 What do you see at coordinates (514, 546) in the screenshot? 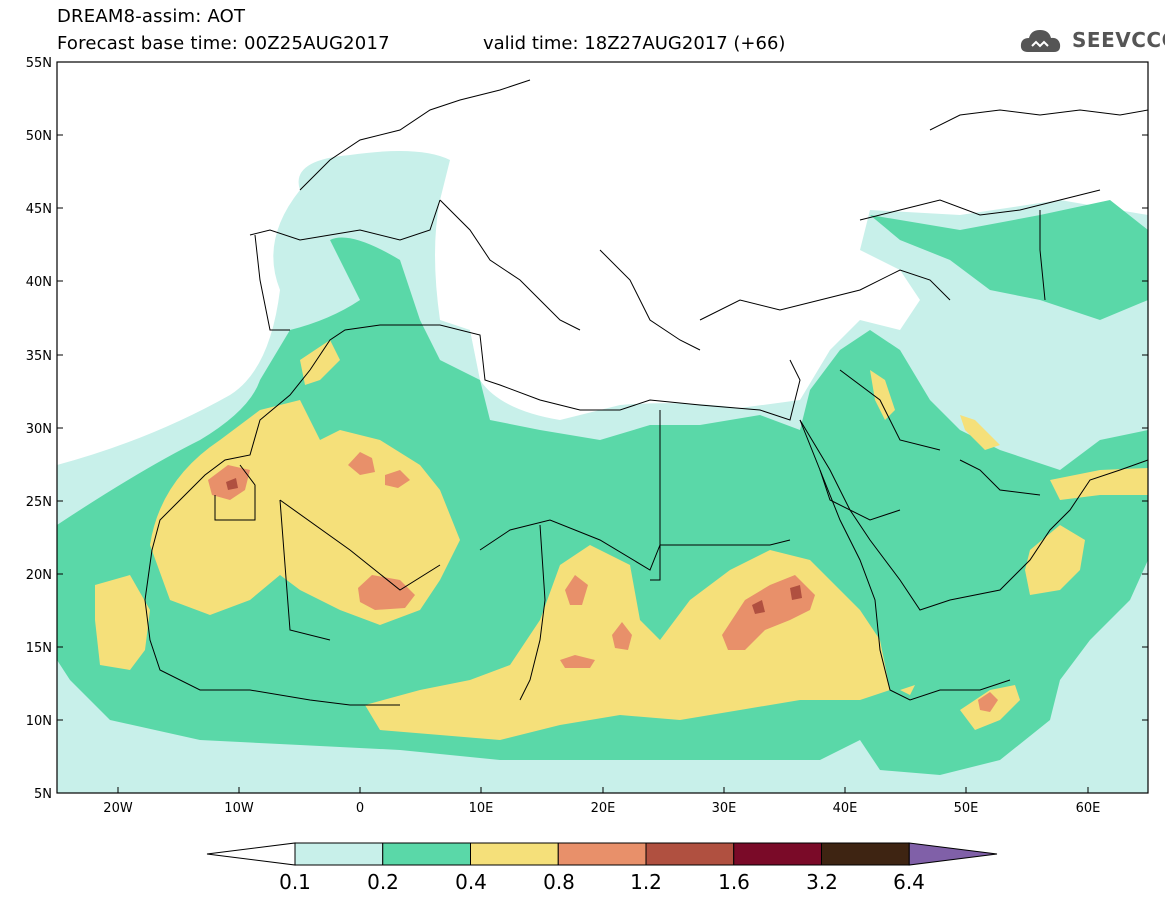
I see `aot-contour-1.2` at bounding box center [514, 546].